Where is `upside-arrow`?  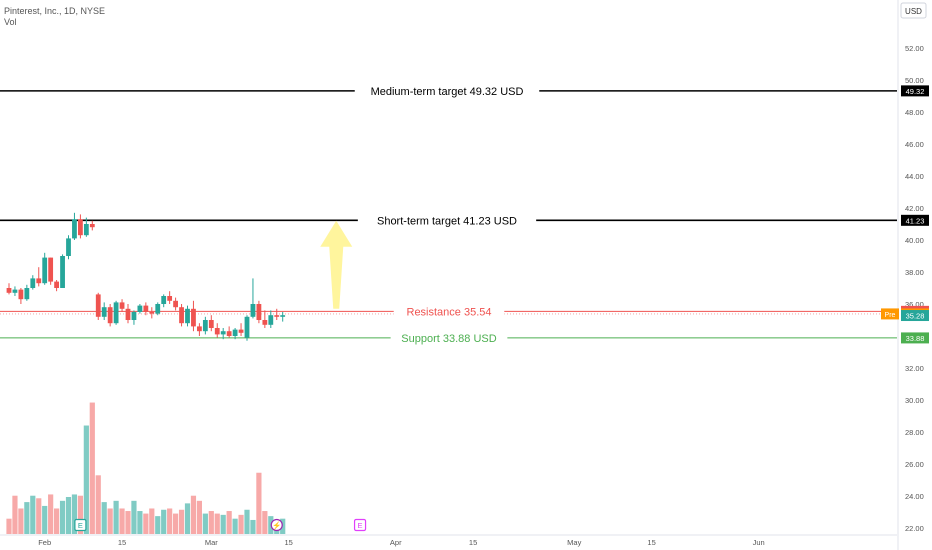 upside-arrow is located at coordinates (336, 264).